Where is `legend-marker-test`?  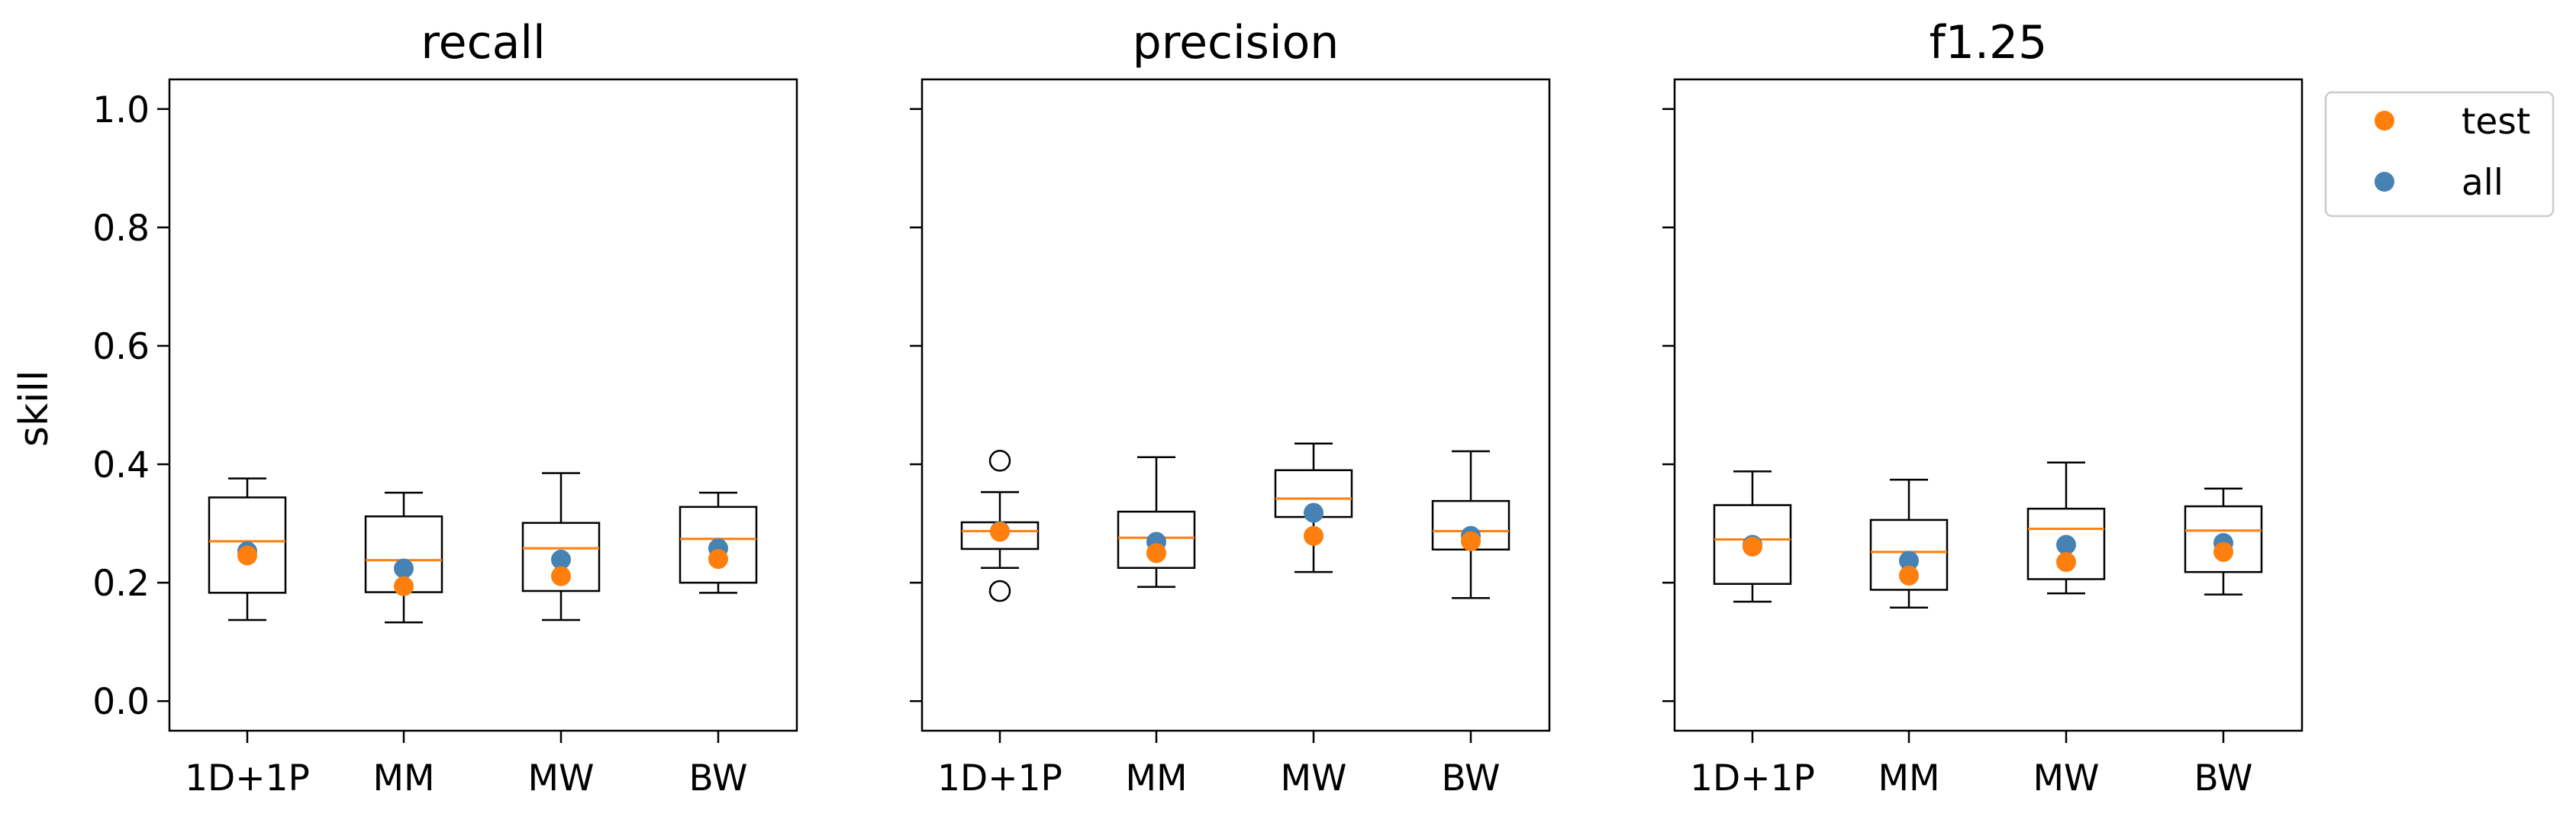
legend-marker-test is located at coordinates (2384, 121).